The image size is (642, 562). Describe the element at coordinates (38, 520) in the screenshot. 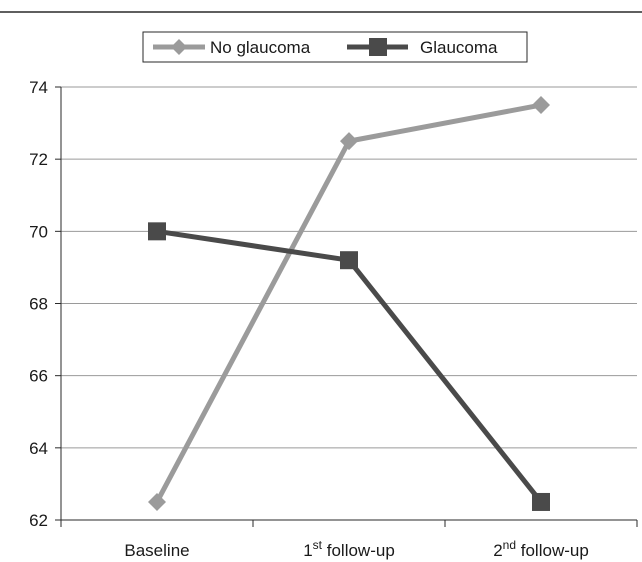

I see `y-tick-label: 62` at that location.